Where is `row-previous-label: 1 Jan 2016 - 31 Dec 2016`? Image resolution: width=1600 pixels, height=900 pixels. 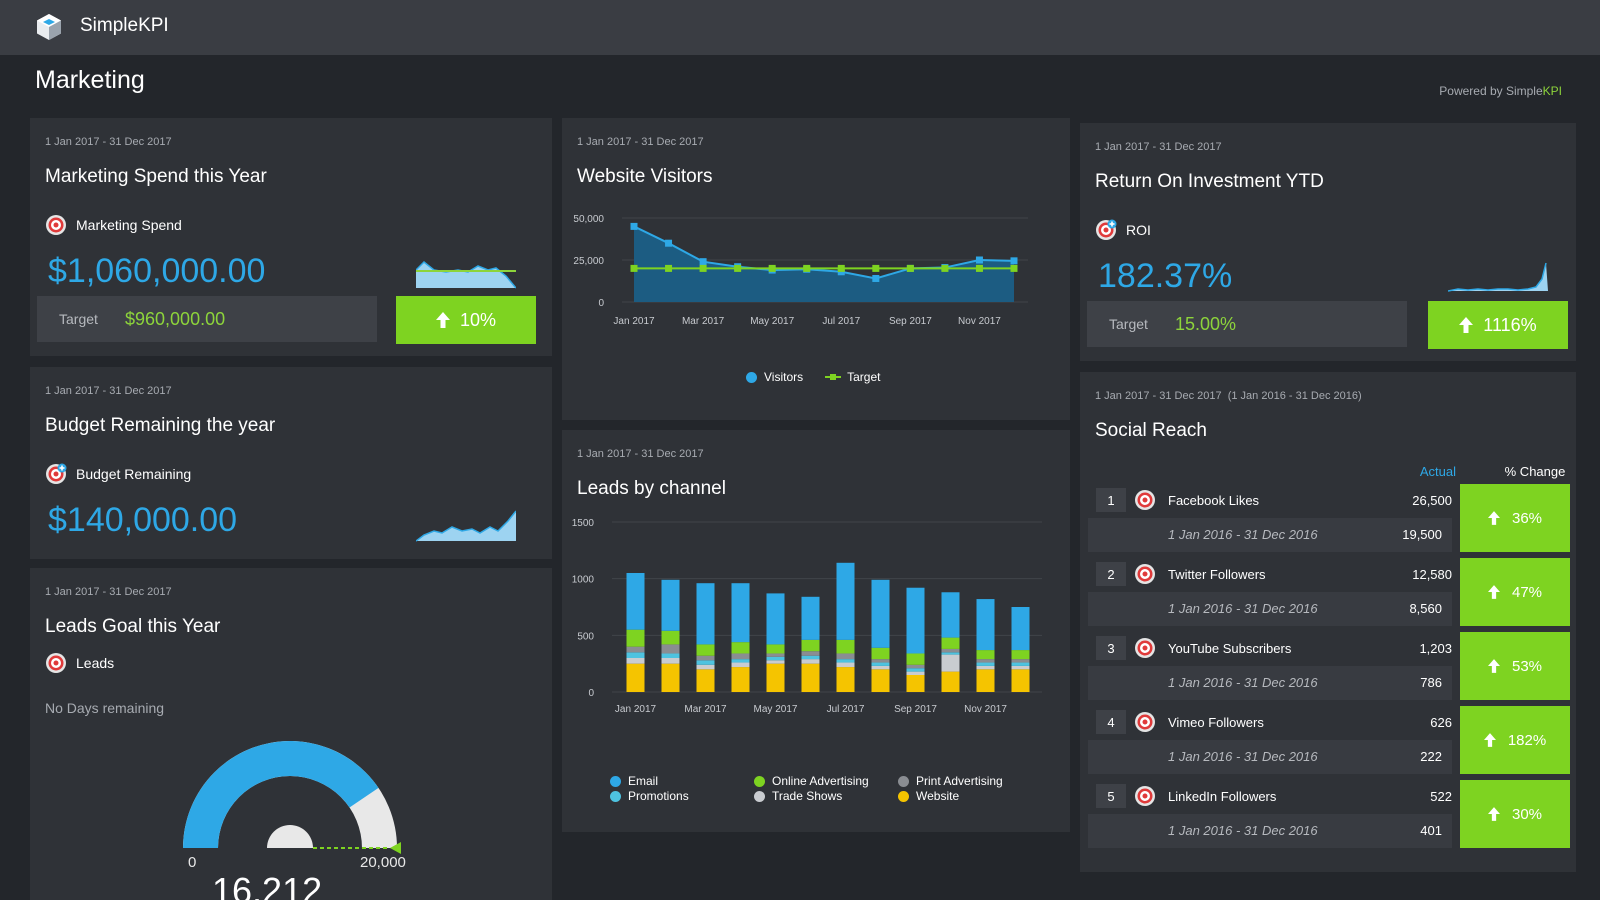 row-previous-label: 1 Jan 2016 - 31 Dec 2016 is located at coordinates (1243, 756).